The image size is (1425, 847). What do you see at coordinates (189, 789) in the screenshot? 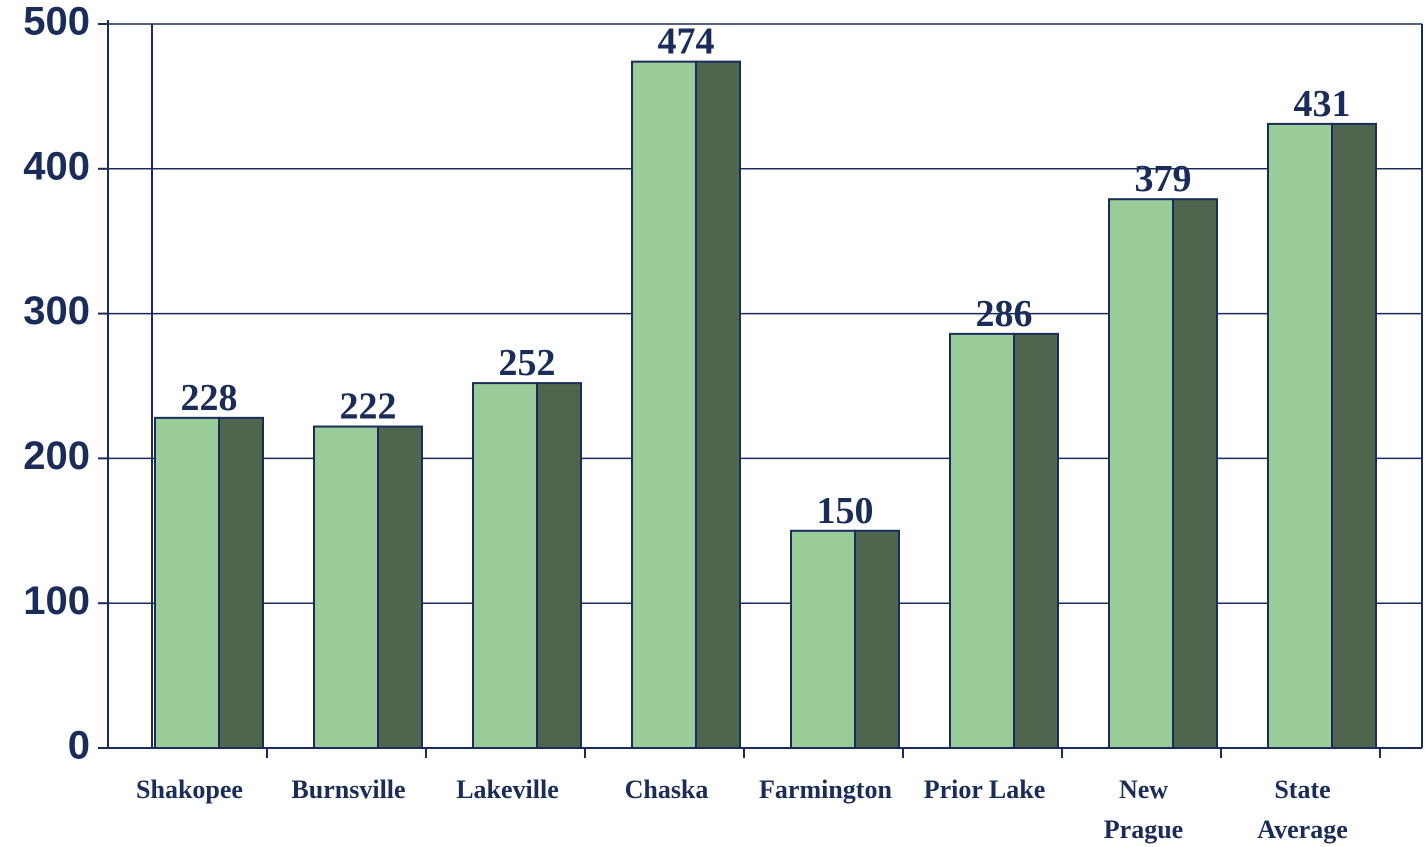
I see `x-tick-label: Shakopee` at bounding box center [189, 789].